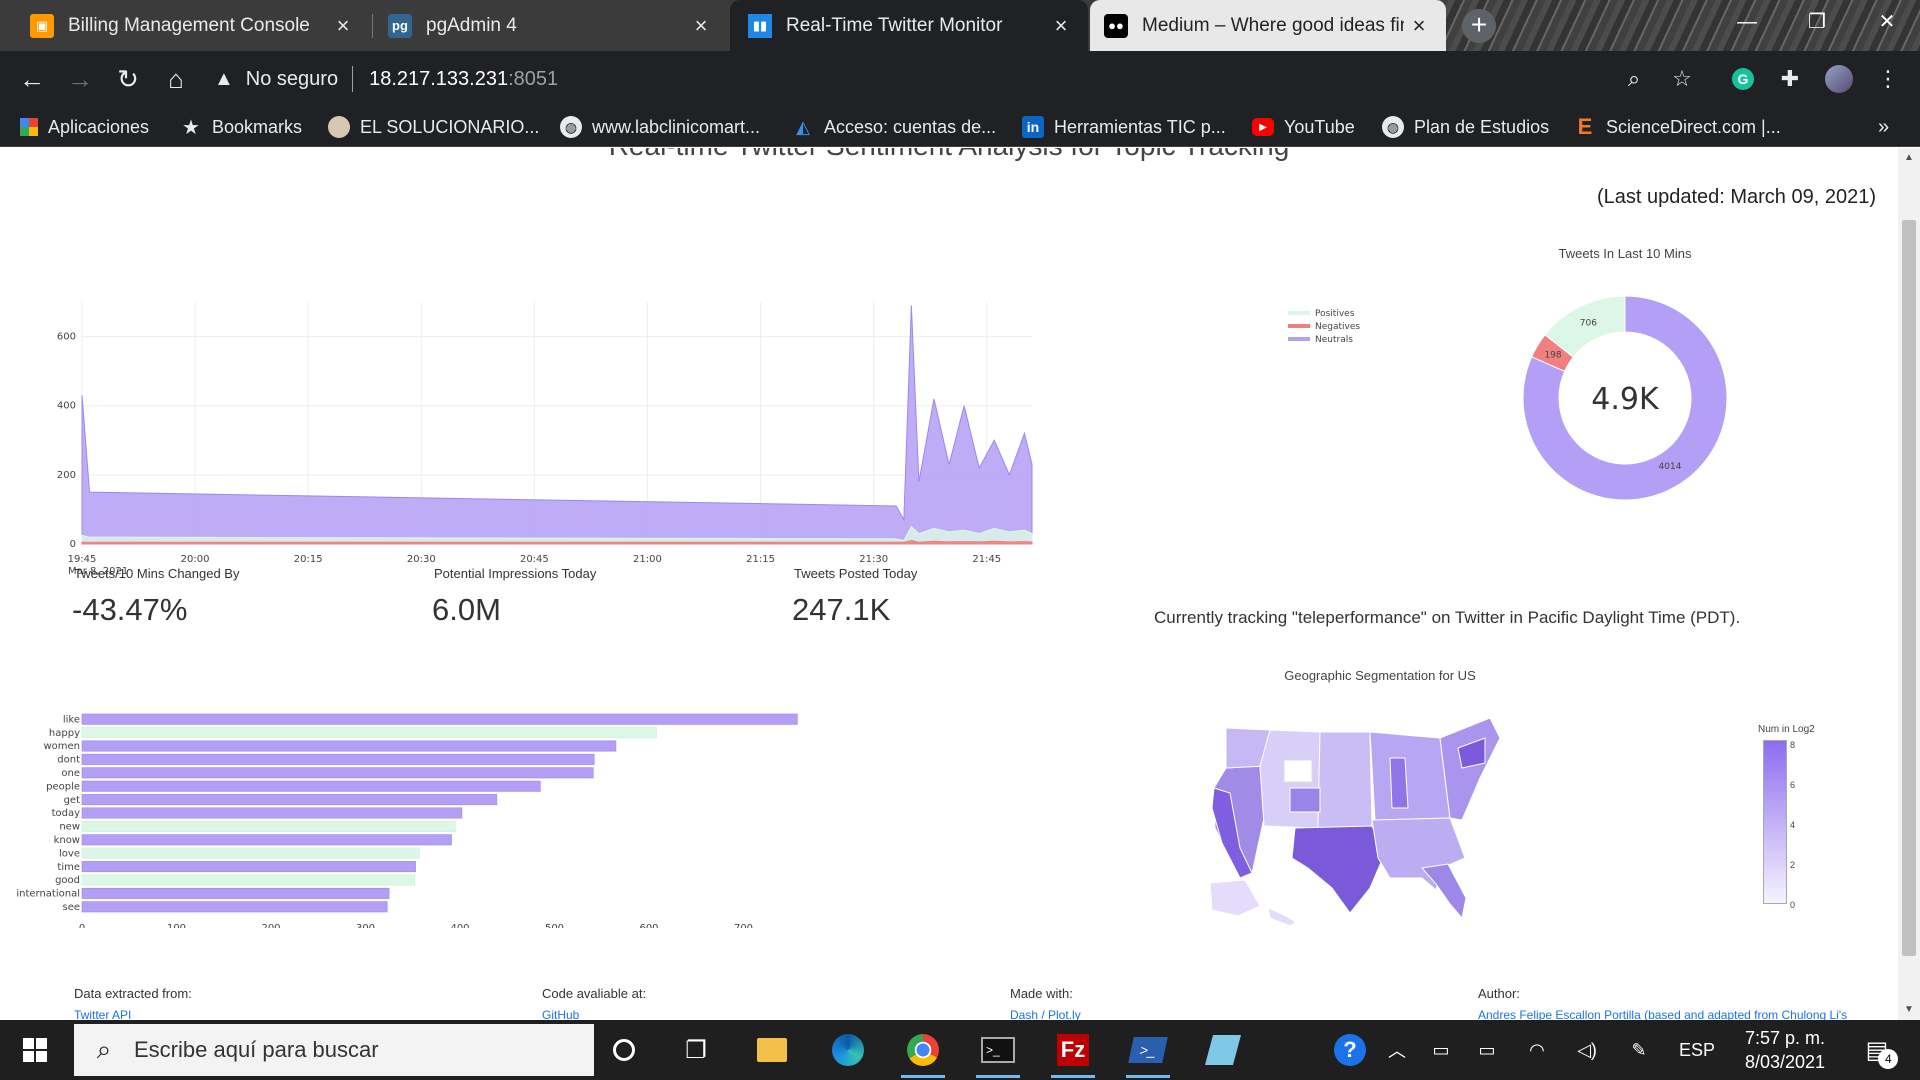 The height and width of the screenshot is (1080, 1920). What do you see at coordinates (964, 79) in the screenshot?
I see `address-bar: ▲ No seguro 18.217.133.231:8051` at bounding box center [964, 79].